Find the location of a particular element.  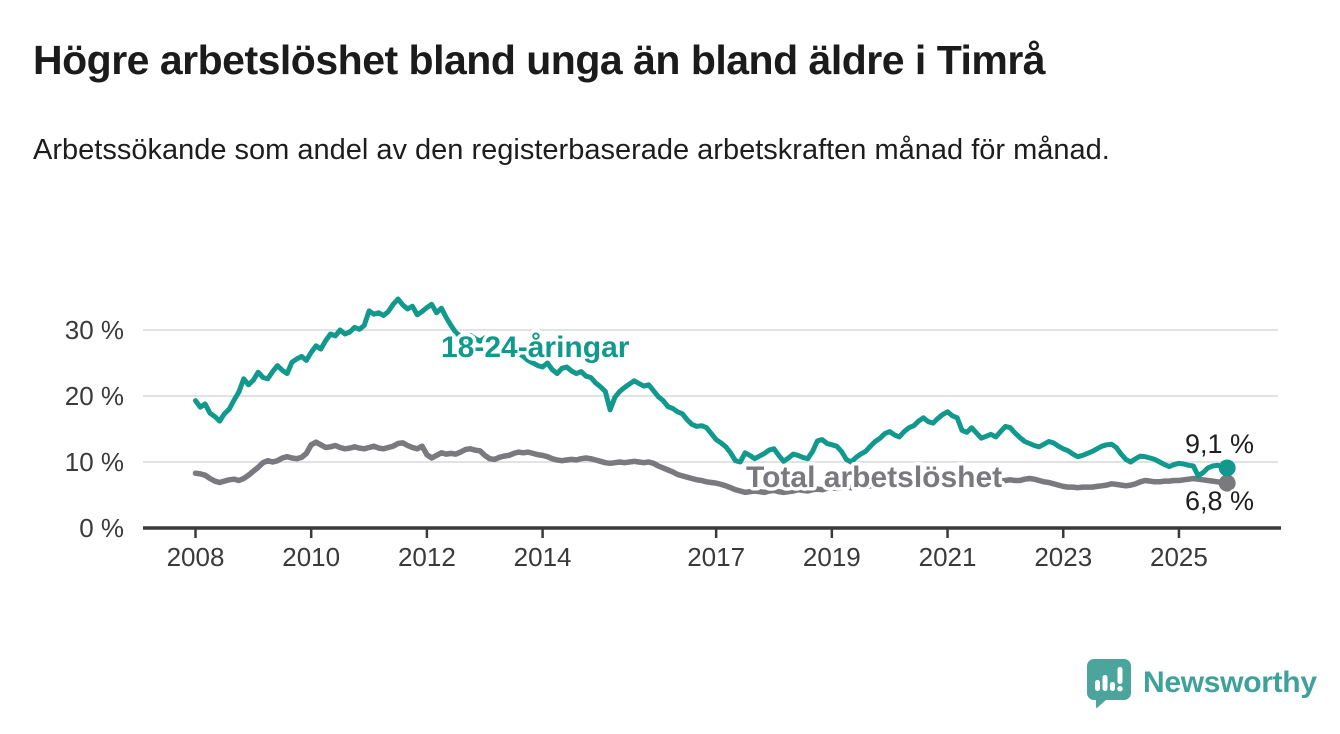

x-tick-label: 2012 is located at coordinates (427, 557).